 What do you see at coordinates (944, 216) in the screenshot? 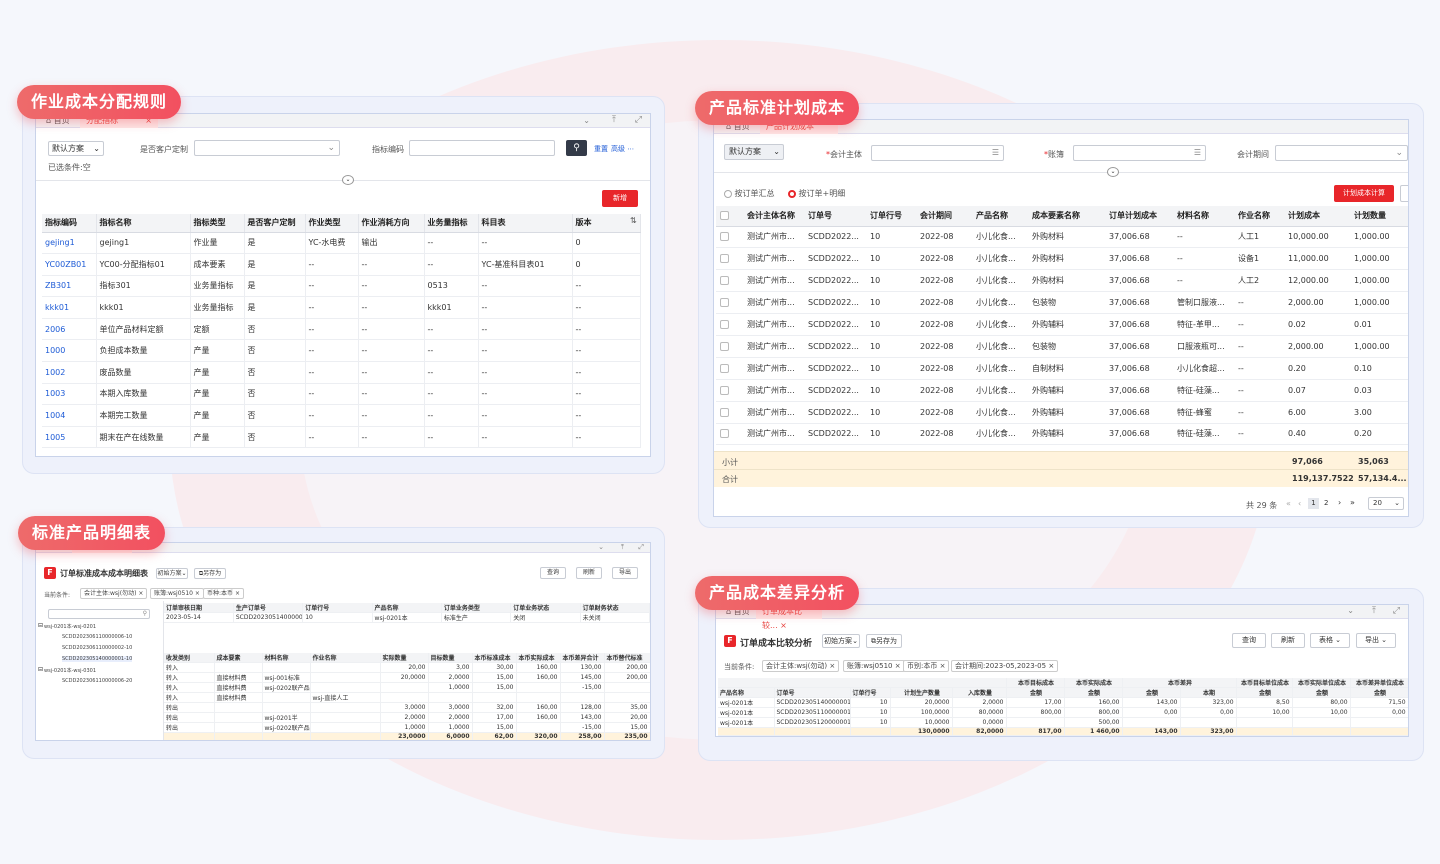
I see `column-header: 会计期间` at bounding box center [944, 216].